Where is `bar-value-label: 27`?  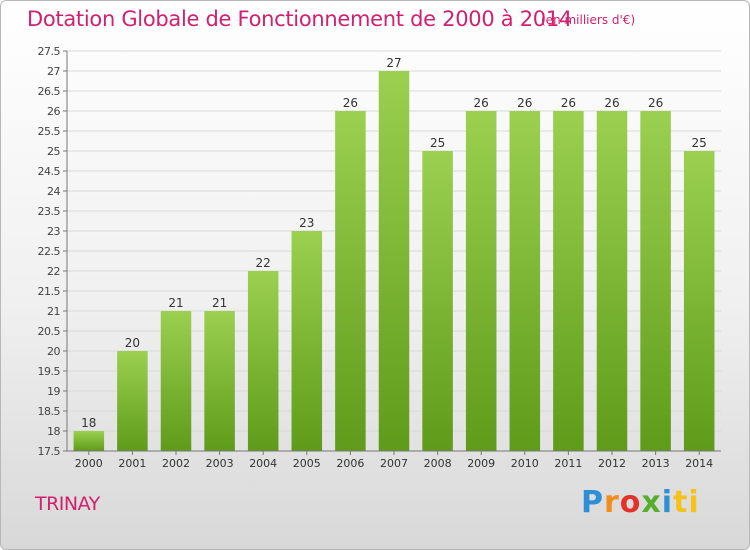
bar-value-label: 27 is located at coordinates (393, 63).